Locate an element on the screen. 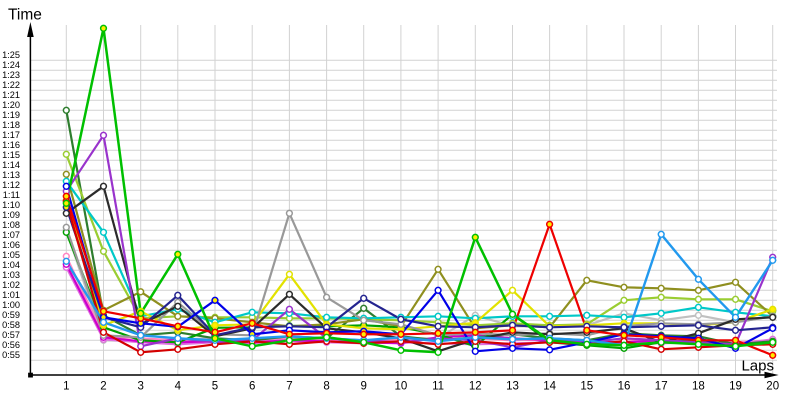 This screenshot has width=800, height=400. svg-text: 1:09 is located at coordinates (11, 215).